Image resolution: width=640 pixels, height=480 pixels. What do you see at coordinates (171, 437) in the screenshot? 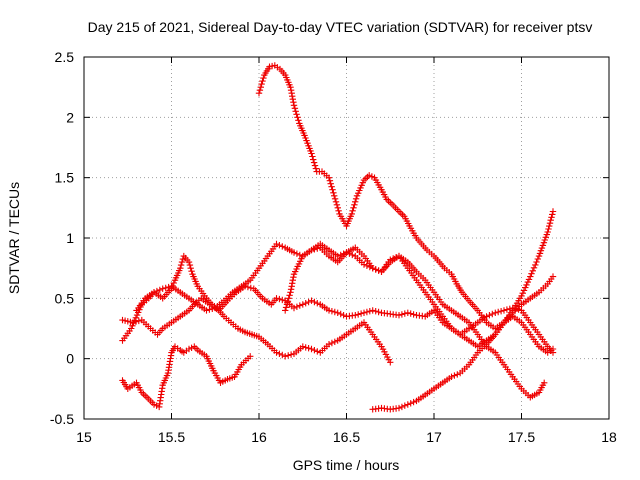
I see `x-tick-label: 15.5` at bounding box center [171, 437].